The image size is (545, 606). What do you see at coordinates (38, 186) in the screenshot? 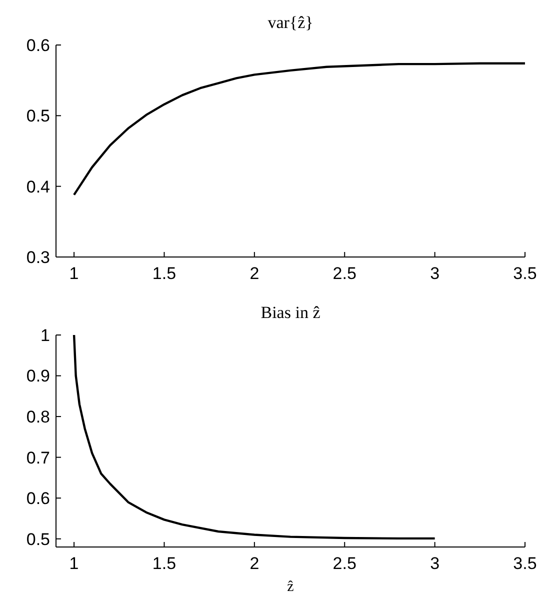
I see `y-tick-label: 0.4` at bounding box center [38, 186].